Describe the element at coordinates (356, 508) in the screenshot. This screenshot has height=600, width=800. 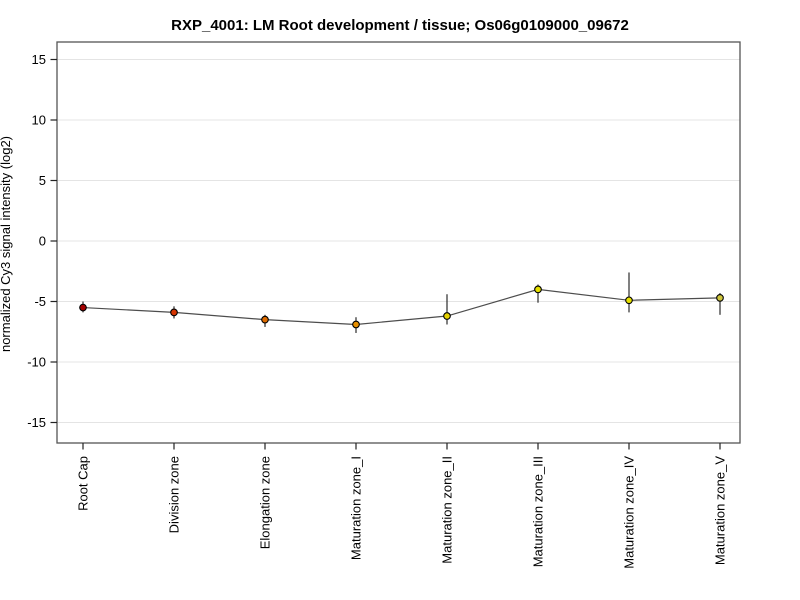
I see `x-tick-label: Maturation zone_I` at that location.